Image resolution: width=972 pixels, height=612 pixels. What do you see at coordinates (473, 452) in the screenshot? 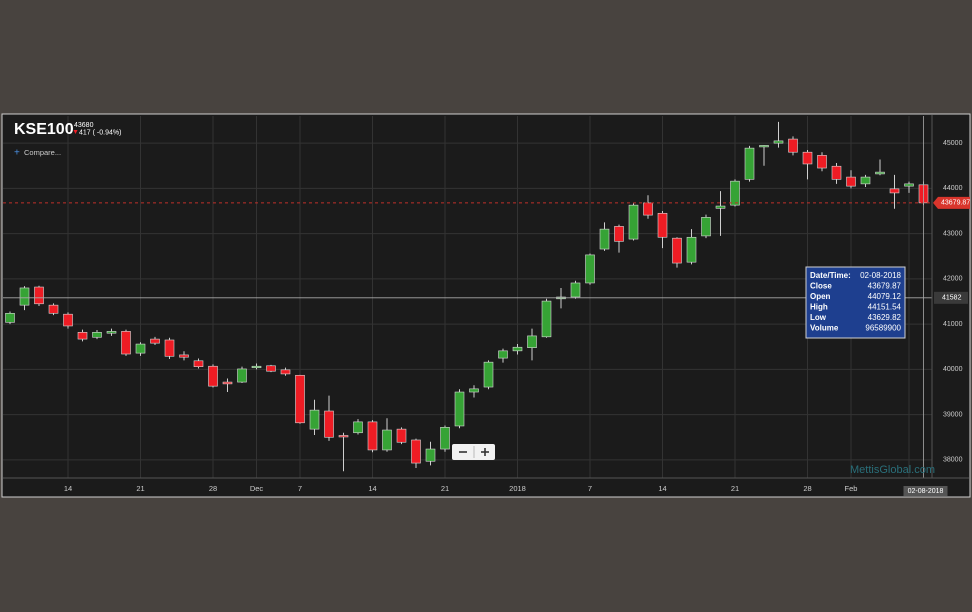
I see `zoom-controls` at bounding box center [473, 452].